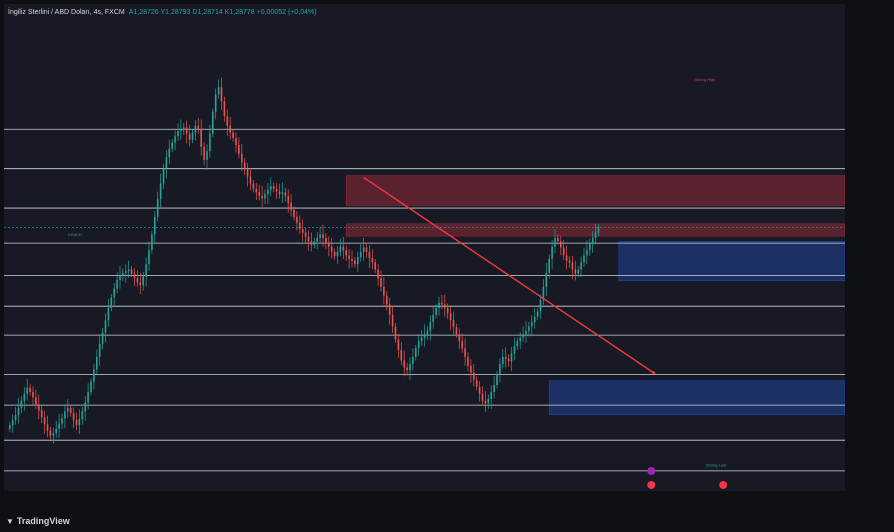  Describe the element at coordinates (10, 521) in the screenshot. I see `tv-icon: ▼` at that location.